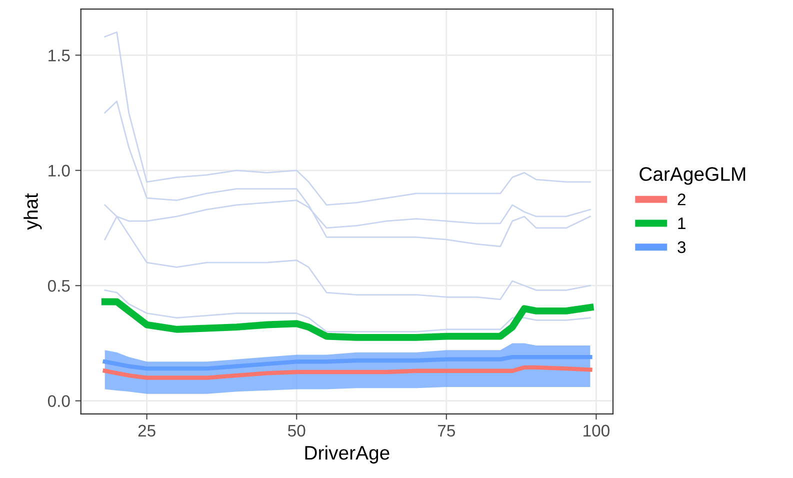 The image size is (793, 478). Describe the element at coordinates (693, 176) in the screenshot. I see `legend-title: CarAgeGLM` at that location.